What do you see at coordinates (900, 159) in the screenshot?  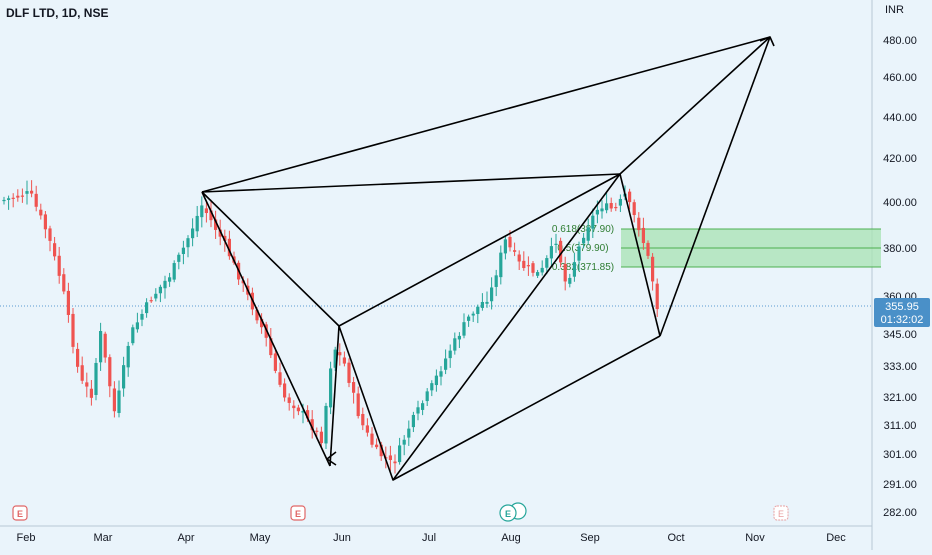 I see `price-tick-label: 420.00` at bounding box center [900, 159].